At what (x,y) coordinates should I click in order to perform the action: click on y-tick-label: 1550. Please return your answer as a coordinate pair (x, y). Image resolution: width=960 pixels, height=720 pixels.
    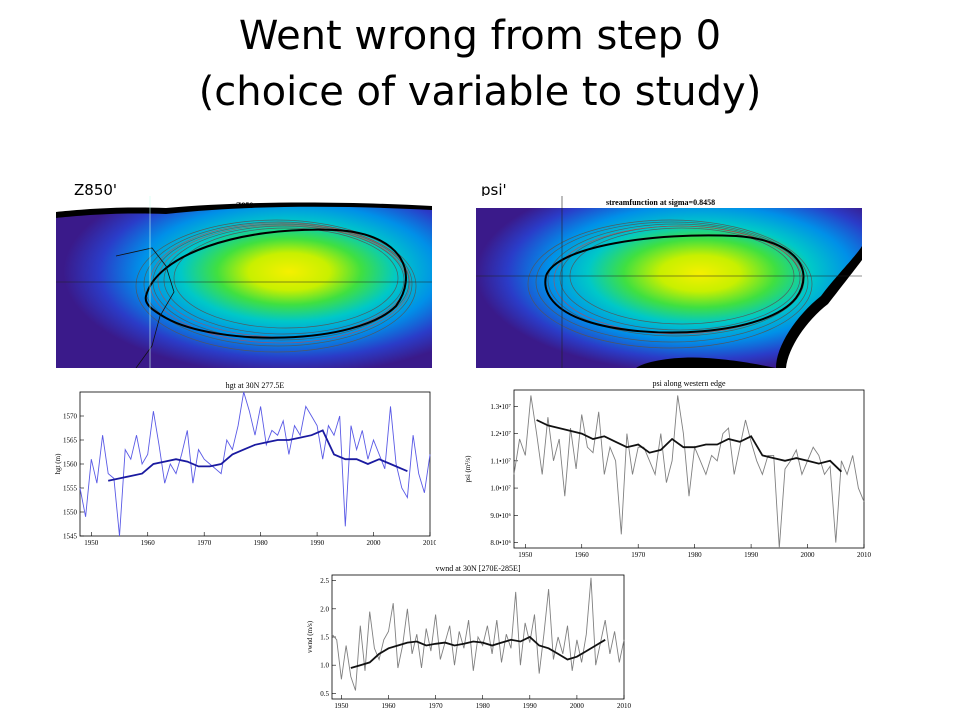
    Looking at the image, I should click on (70, 513).